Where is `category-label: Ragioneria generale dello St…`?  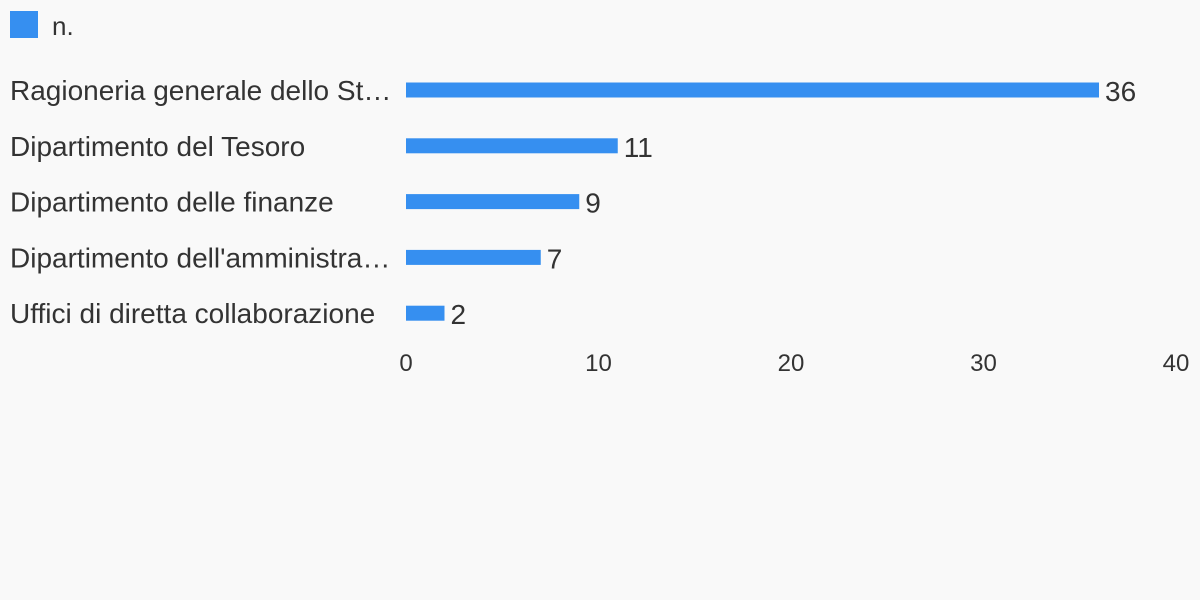
category-label: Ragioneria generale dello St… is located at coordinates (200, 90).